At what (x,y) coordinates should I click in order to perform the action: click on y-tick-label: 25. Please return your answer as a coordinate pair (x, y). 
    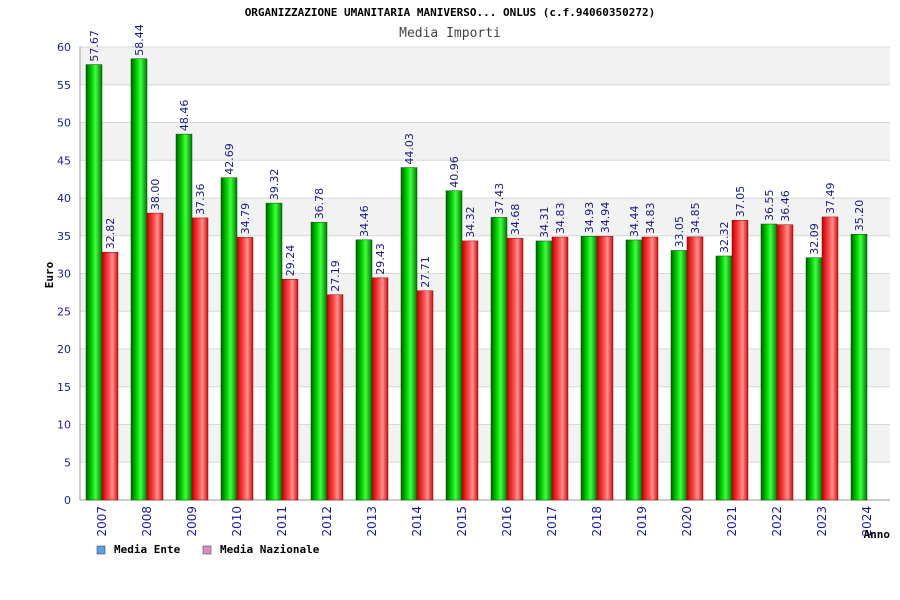
    Looking at the image, I should click on (64, 311).